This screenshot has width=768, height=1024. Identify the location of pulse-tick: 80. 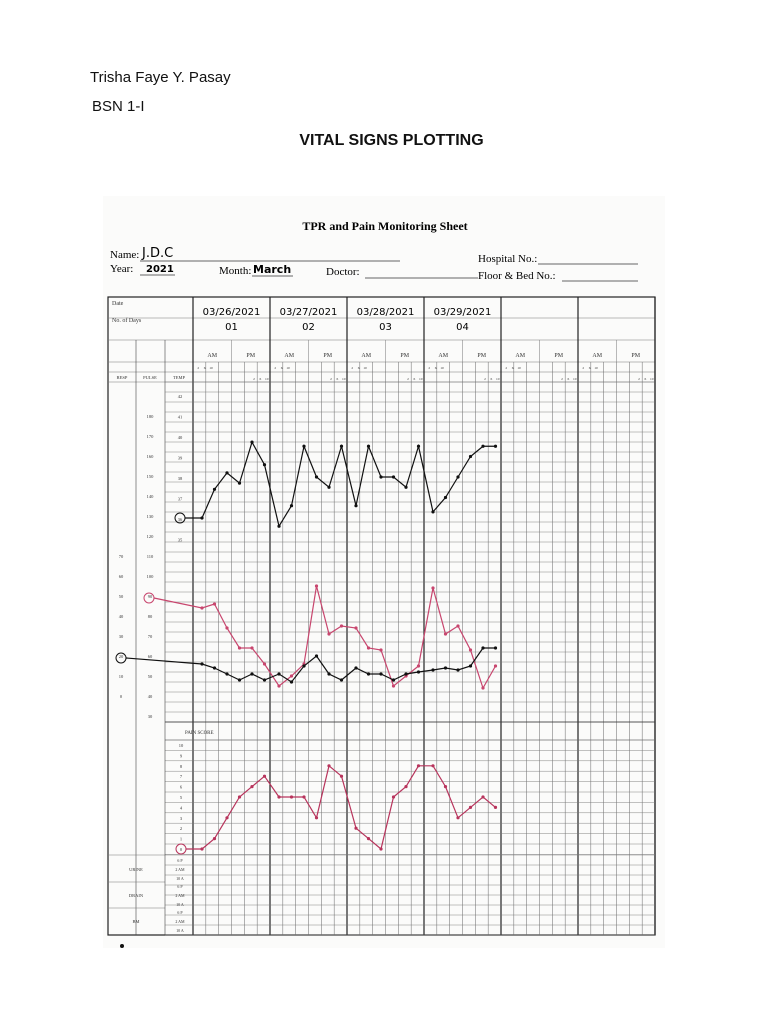
(150, 616).